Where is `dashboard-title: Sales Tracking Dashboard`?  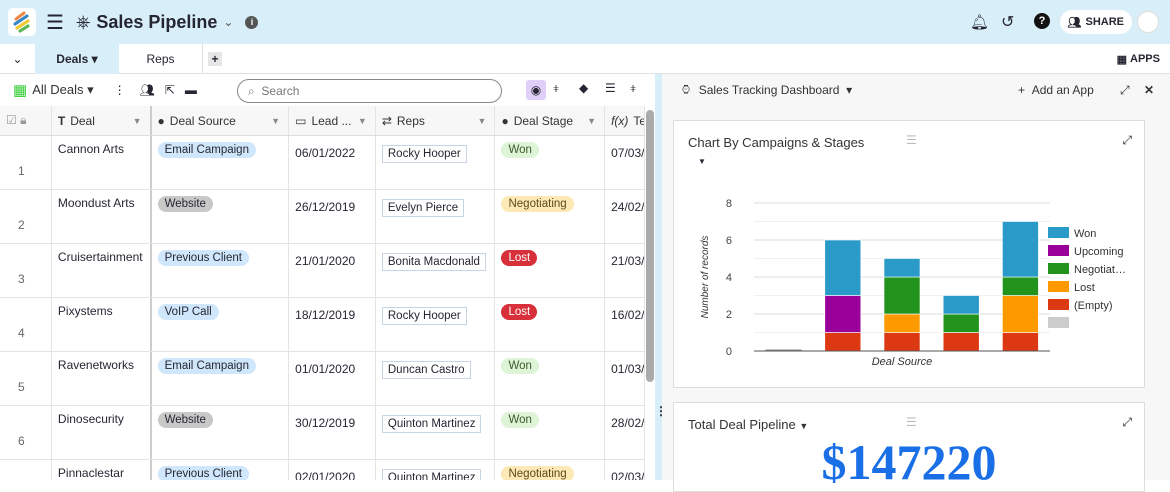 dashboard-title: Sales Tracking Dashboard is located at coordinates (769, 90).